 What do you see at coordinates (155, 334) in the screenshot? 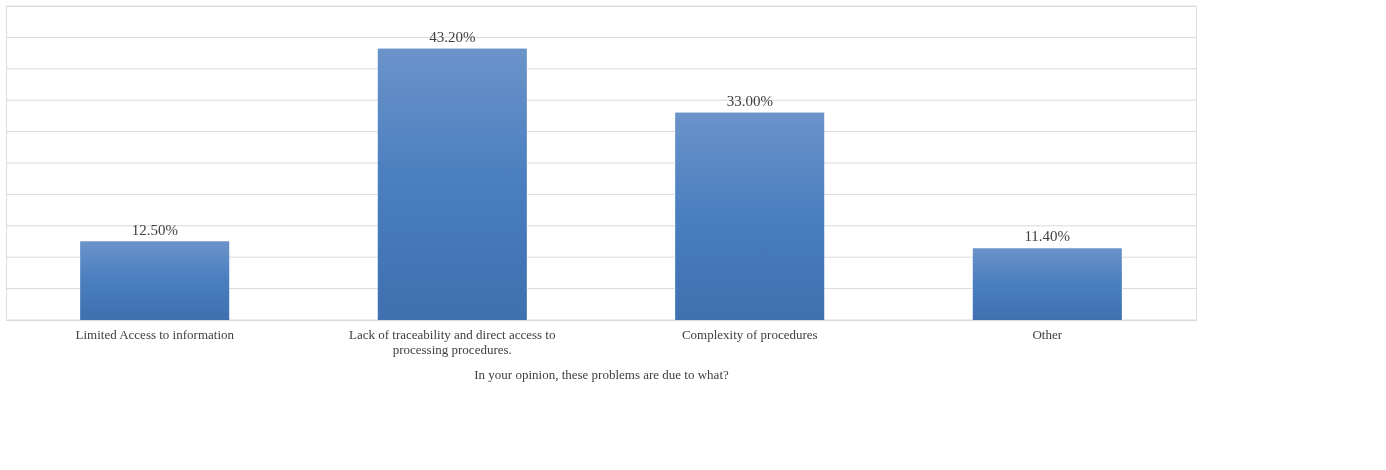
I see `x-tick-label: Limited Access to information` at bounding box center [155, 334].